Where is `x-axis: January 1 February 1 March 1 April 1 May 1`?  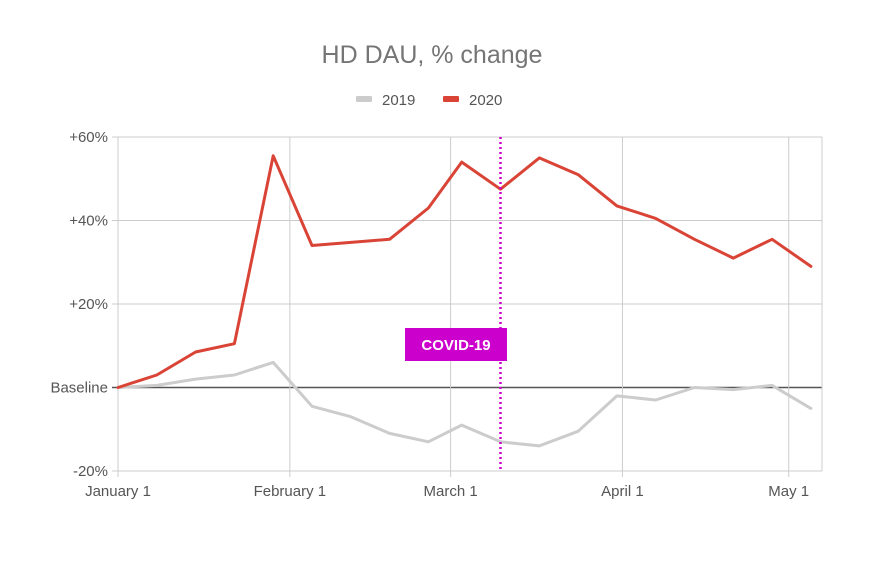 x-axis: January 1 February 1 March 1 April 1 May 1 is located at coordinates (447, 491).